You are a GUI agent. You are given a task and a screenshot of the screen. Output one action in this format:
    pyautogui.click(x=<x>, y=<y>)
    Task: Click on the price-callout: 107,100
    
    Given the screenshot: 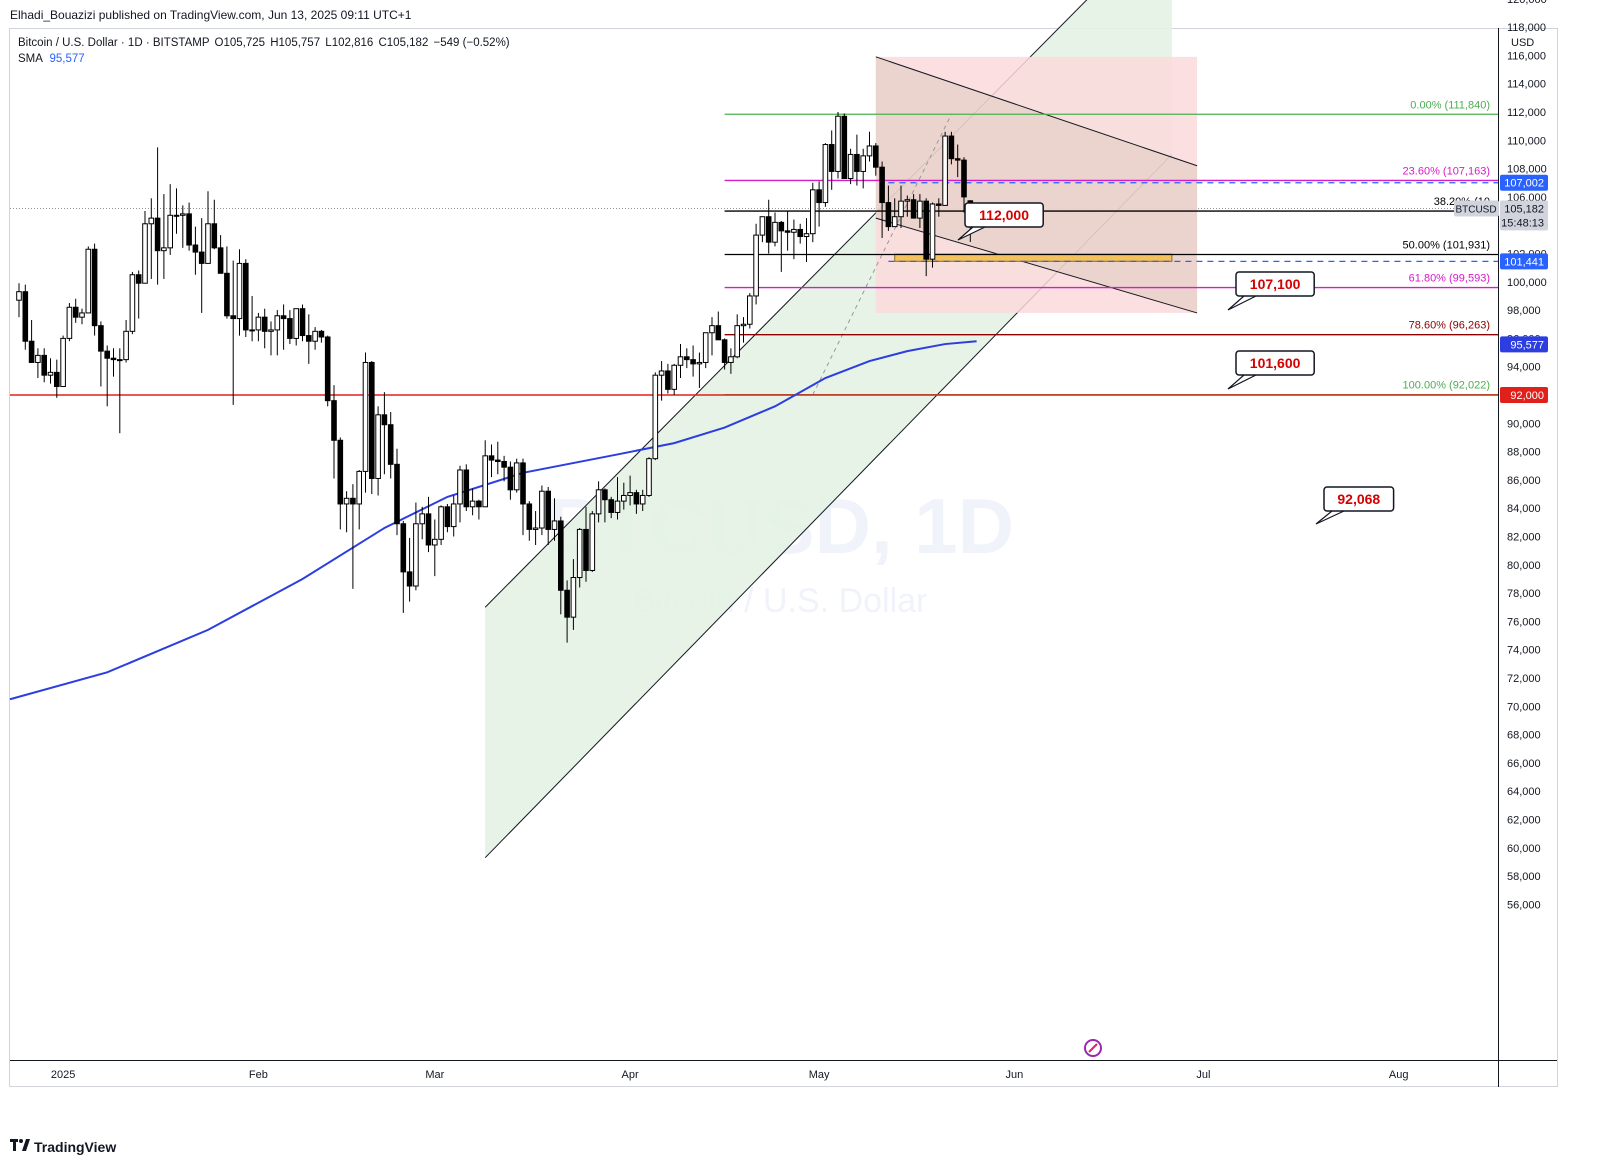 What is the action you would take?
    pyautogui.click(x=1271, y=291)
    